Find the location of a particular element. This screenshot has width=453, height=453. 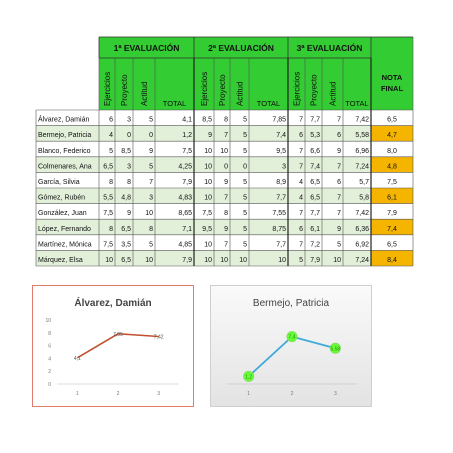

grade-cell: 7,1 is located at coordinates (187, 229).